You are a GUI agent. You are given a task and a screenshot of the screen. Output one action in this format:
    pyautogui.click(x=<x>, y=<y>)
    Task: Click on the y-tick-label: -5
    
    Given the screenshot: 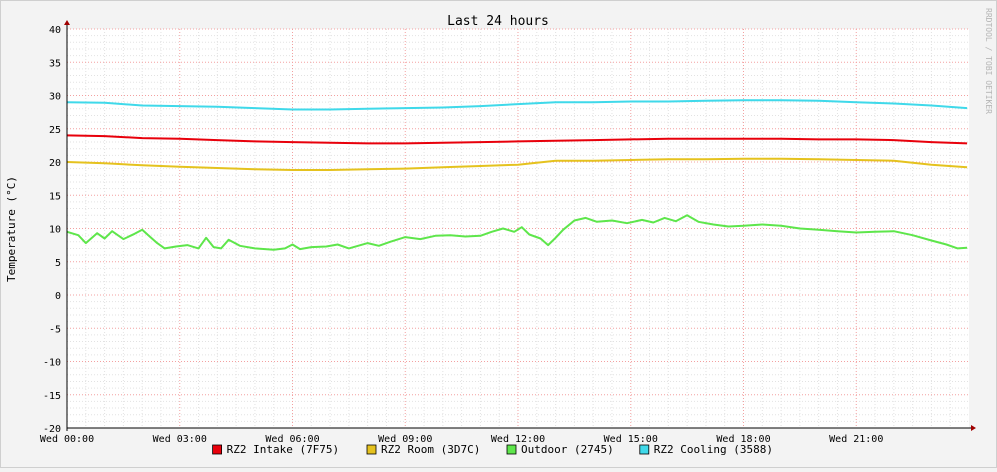 What is the action you would take?
    pyautogui.click(x=55, y=329)
    